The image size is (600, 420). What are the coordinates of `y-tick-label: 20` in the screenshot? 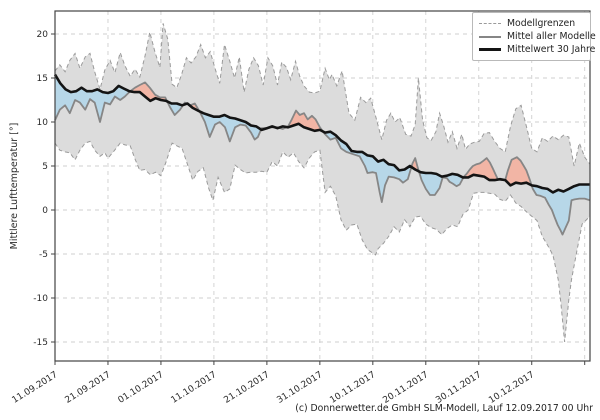 It's located at (43, 35).